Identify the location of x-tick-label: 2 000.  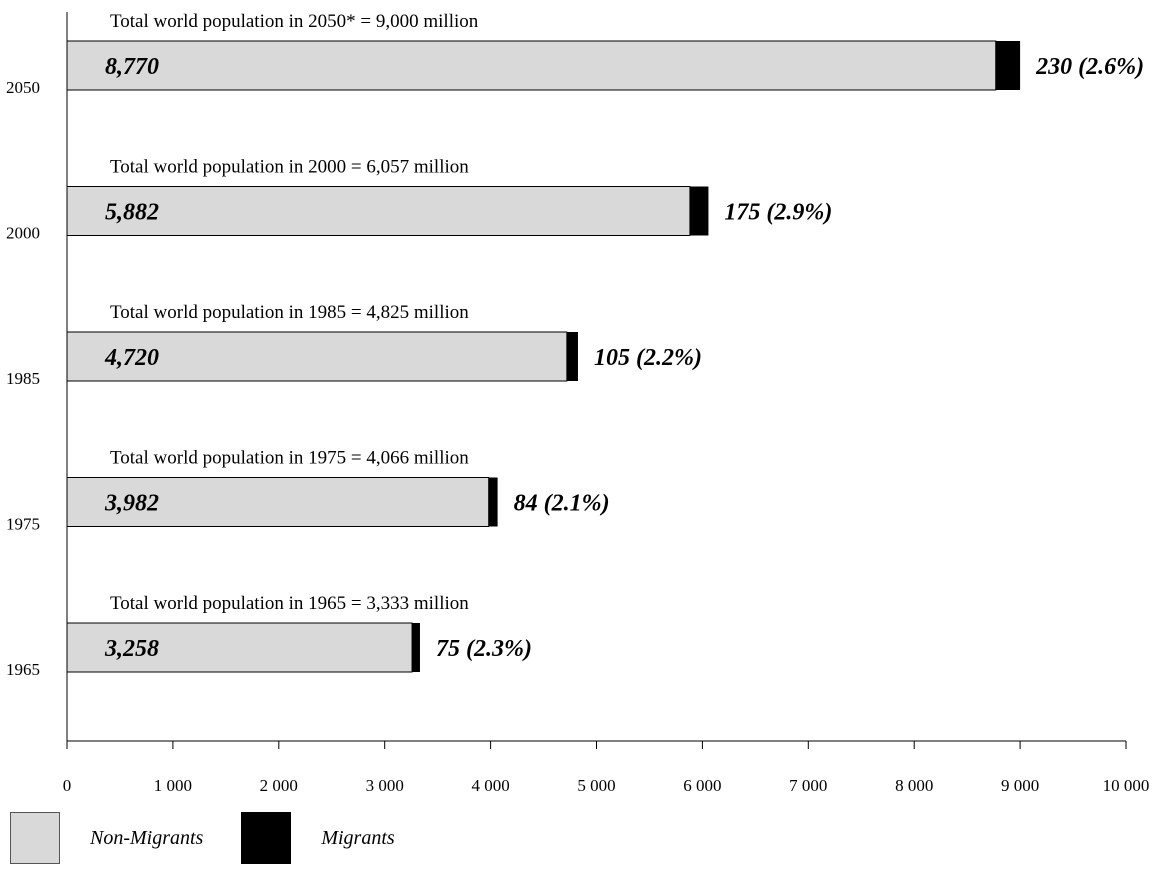
(279, 785).